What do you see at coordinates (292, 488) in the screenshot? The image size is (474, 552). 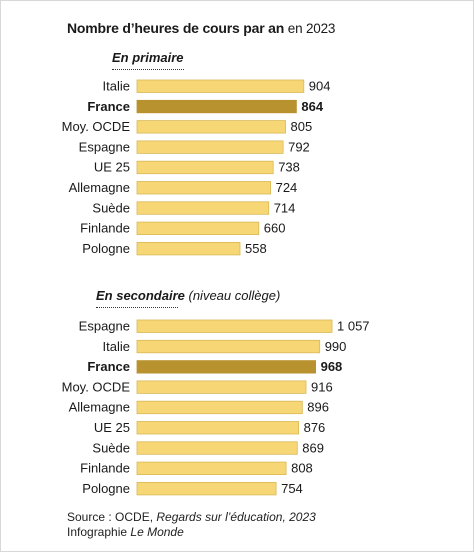 I see `value-label-1-8: 754` at bounding box center [292, 488].